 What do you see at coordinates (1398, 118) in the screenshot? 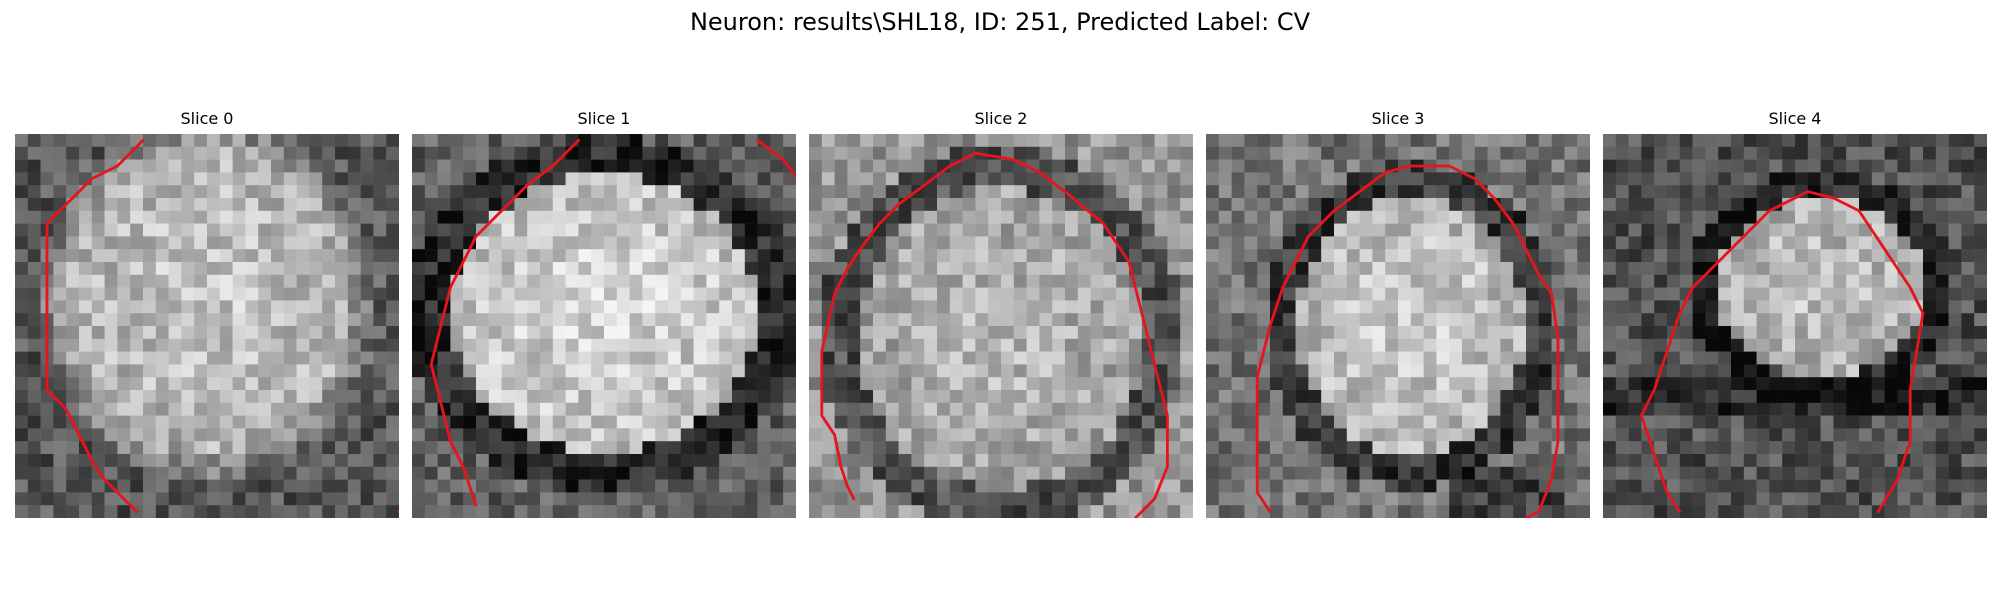
I see `slice-title: Slice 3` at bounding box center [1398, 118].